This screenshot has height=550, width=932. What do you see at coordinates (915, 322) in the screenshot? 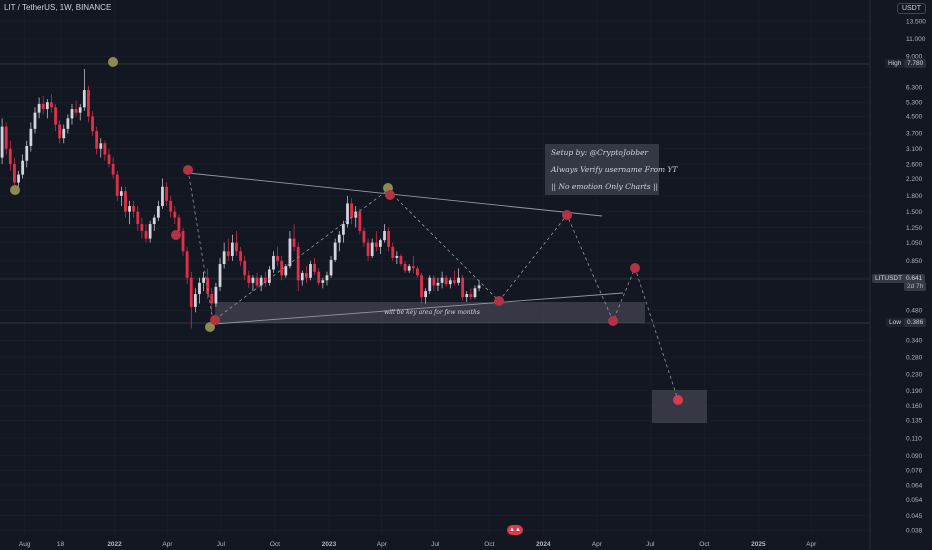
I see `low-price-tag: 0.386` at bounding box center [915, 322].